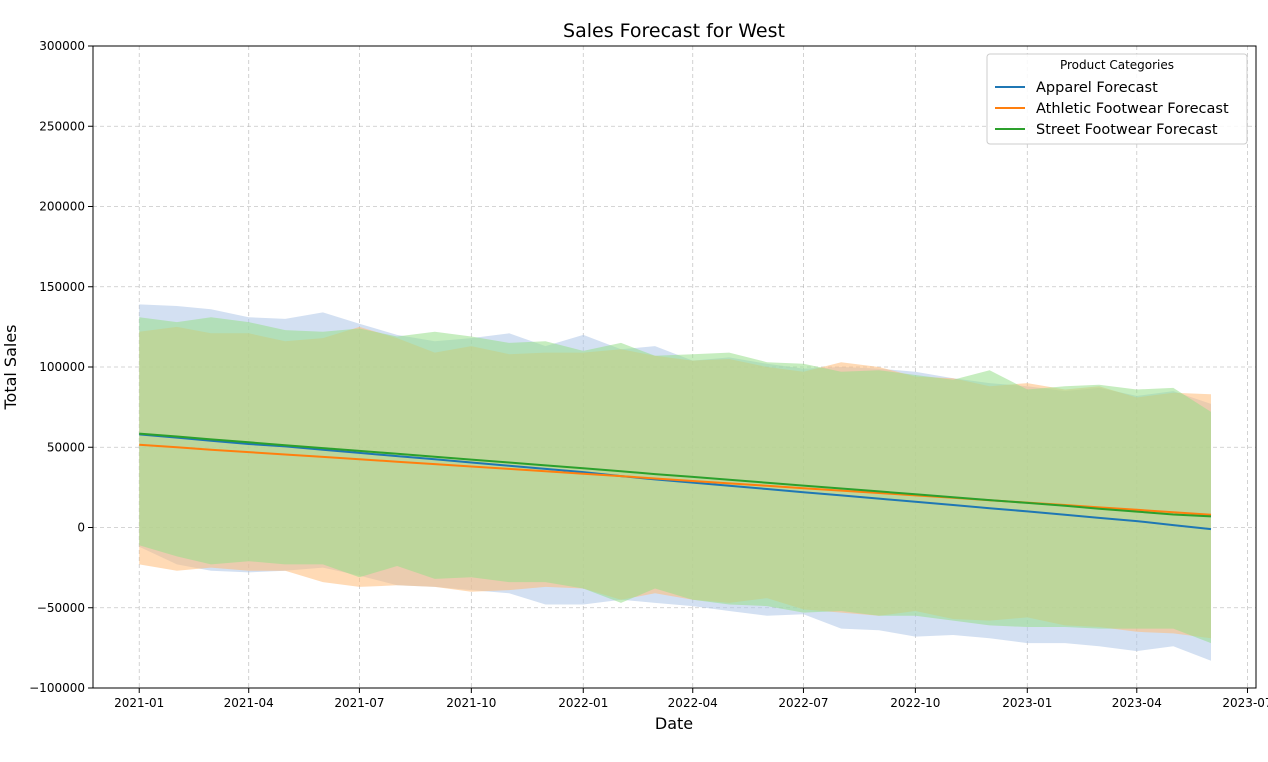  Describe the element at coordinates (471, 703) in the screenshot. I see `x-tick-label: 2021-10` at that location.